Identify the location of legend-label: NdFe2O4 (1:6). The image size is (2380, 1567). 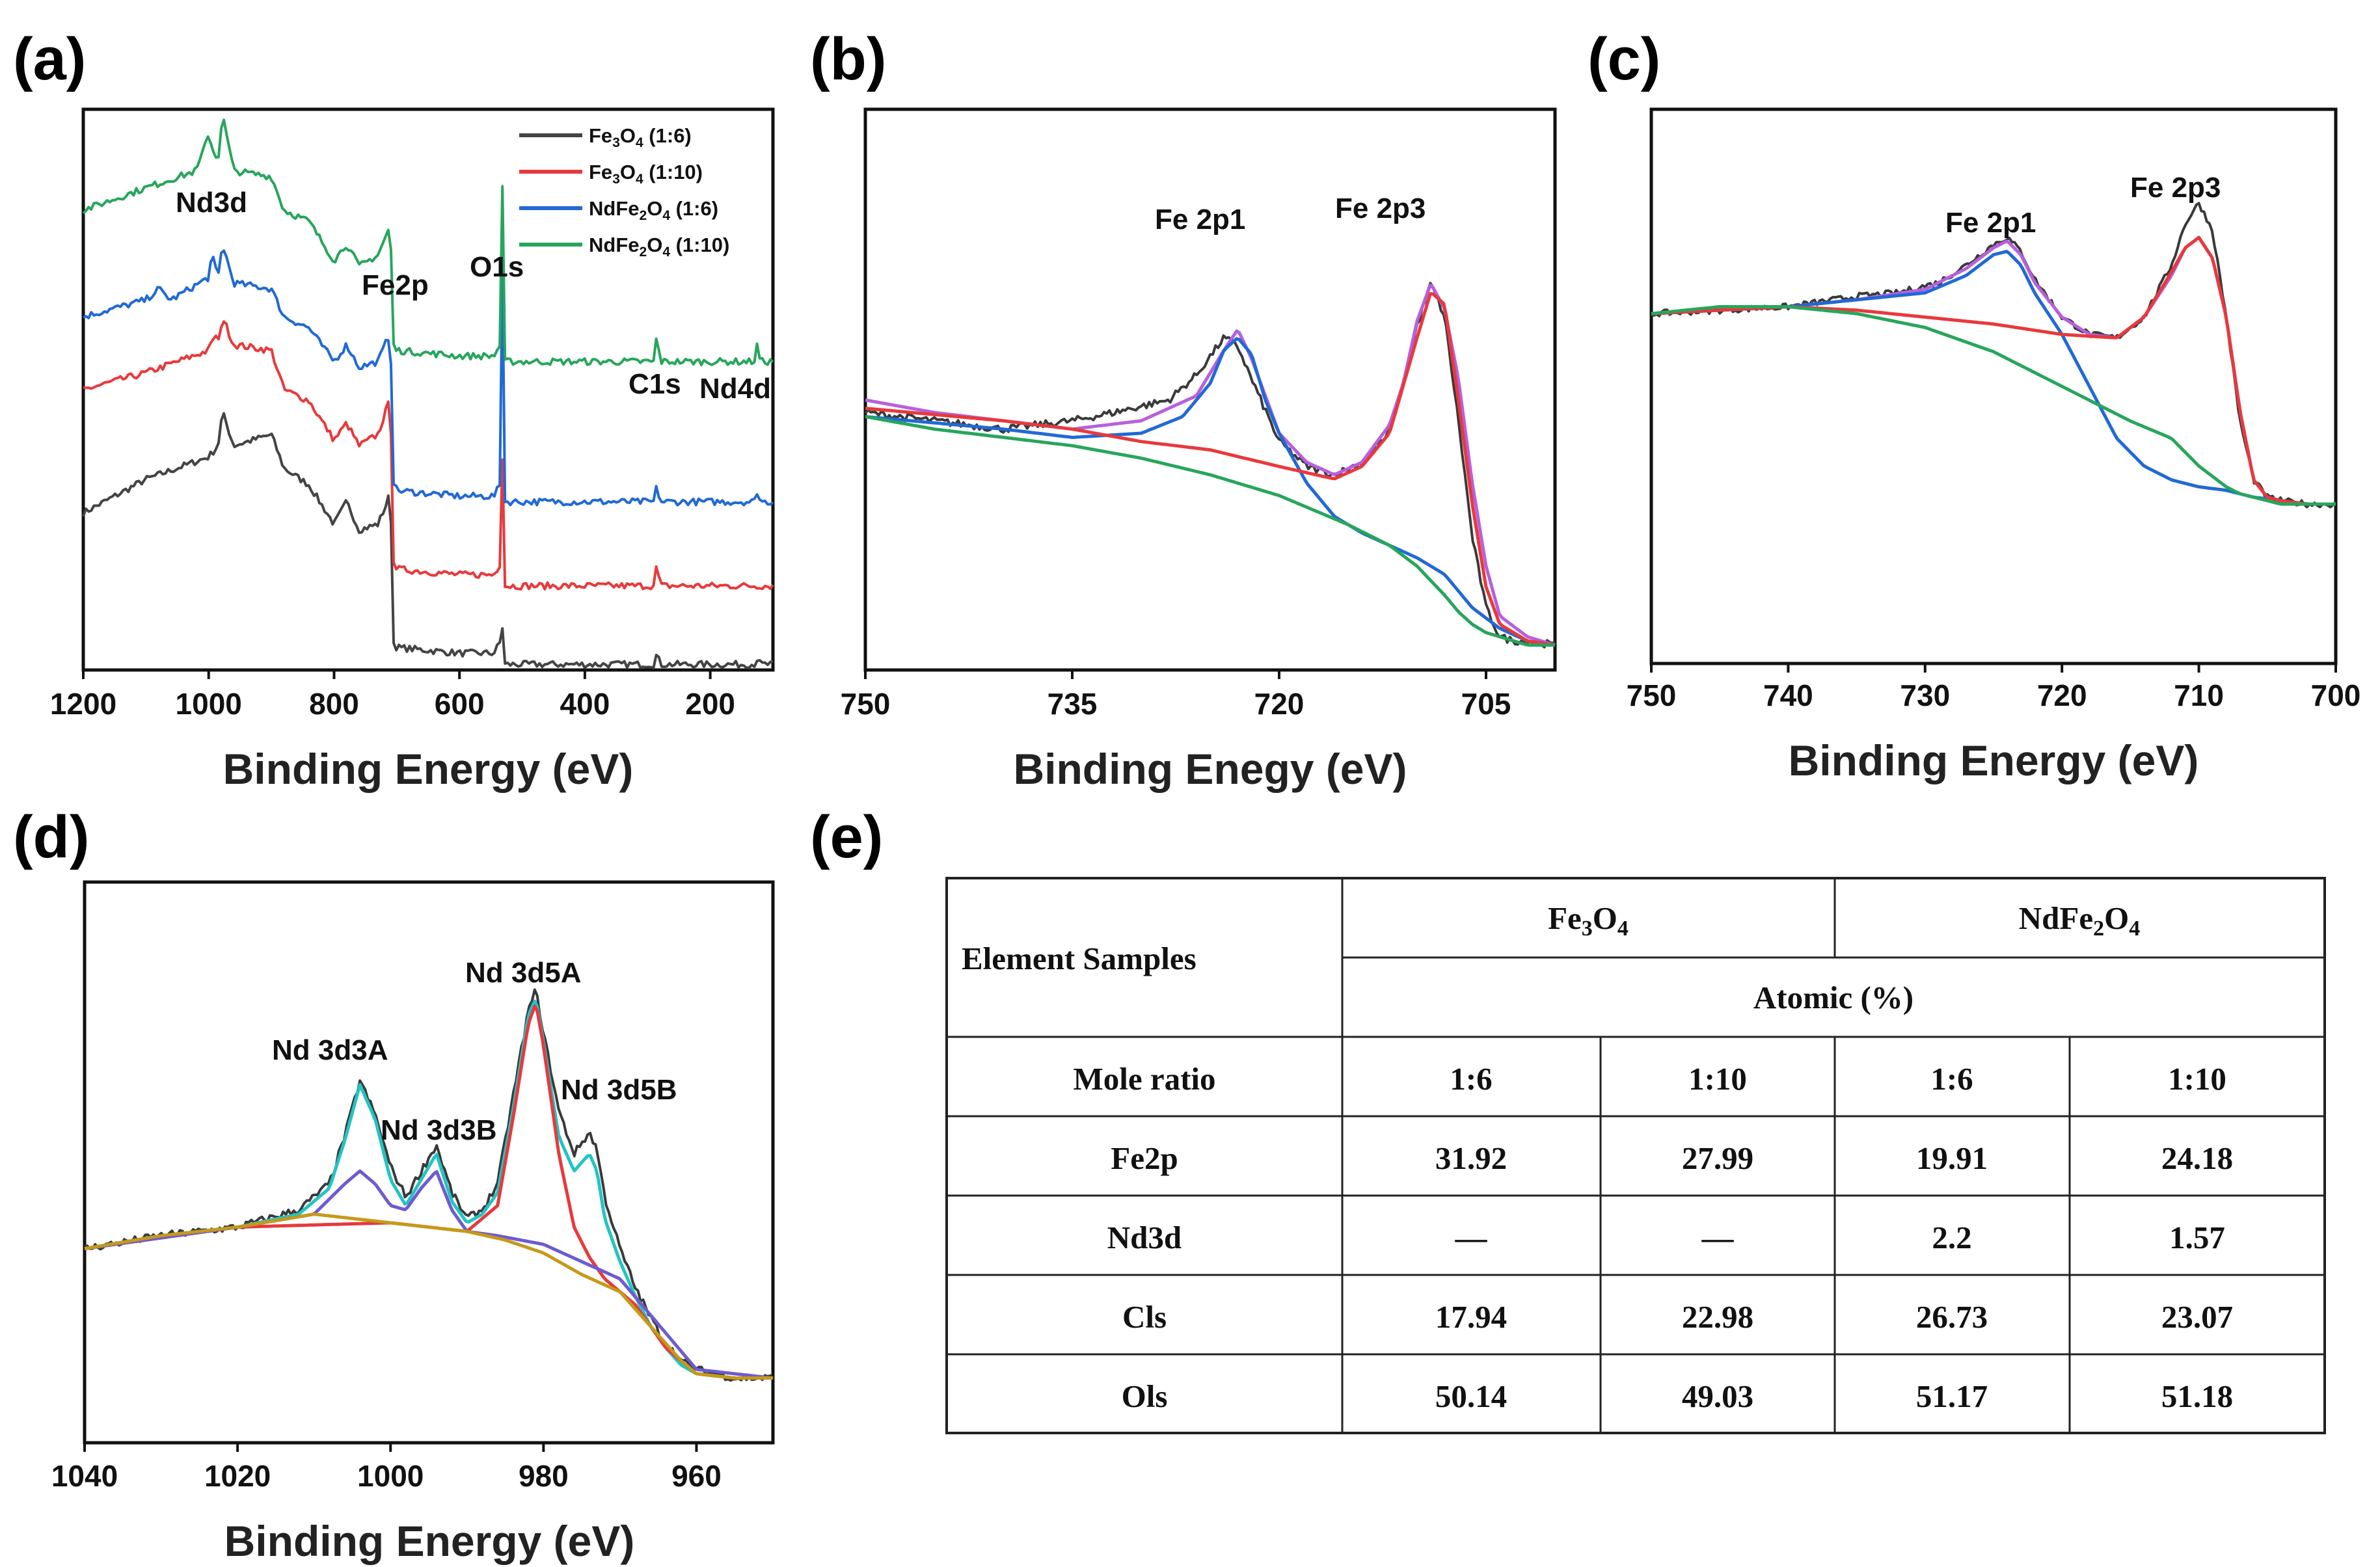
(654, 210).